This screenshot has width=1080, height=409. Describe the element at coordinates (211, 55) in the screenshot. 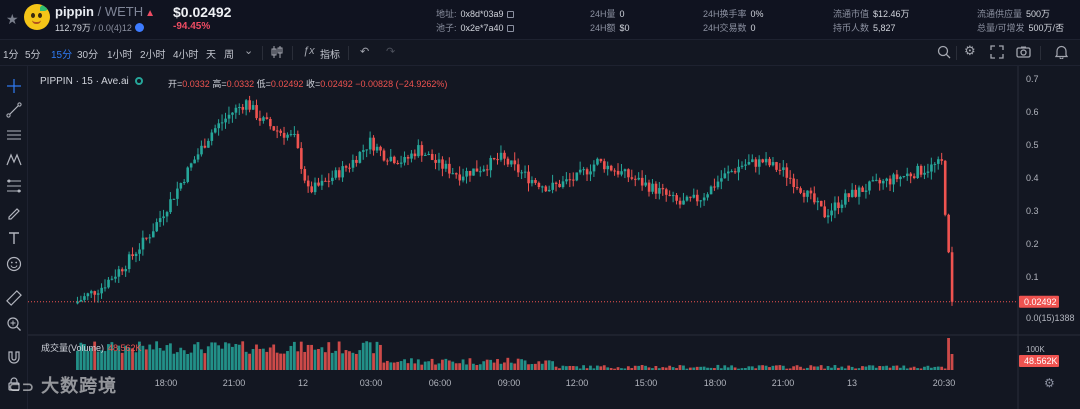

I see `timeframe-day: 天` at that location.